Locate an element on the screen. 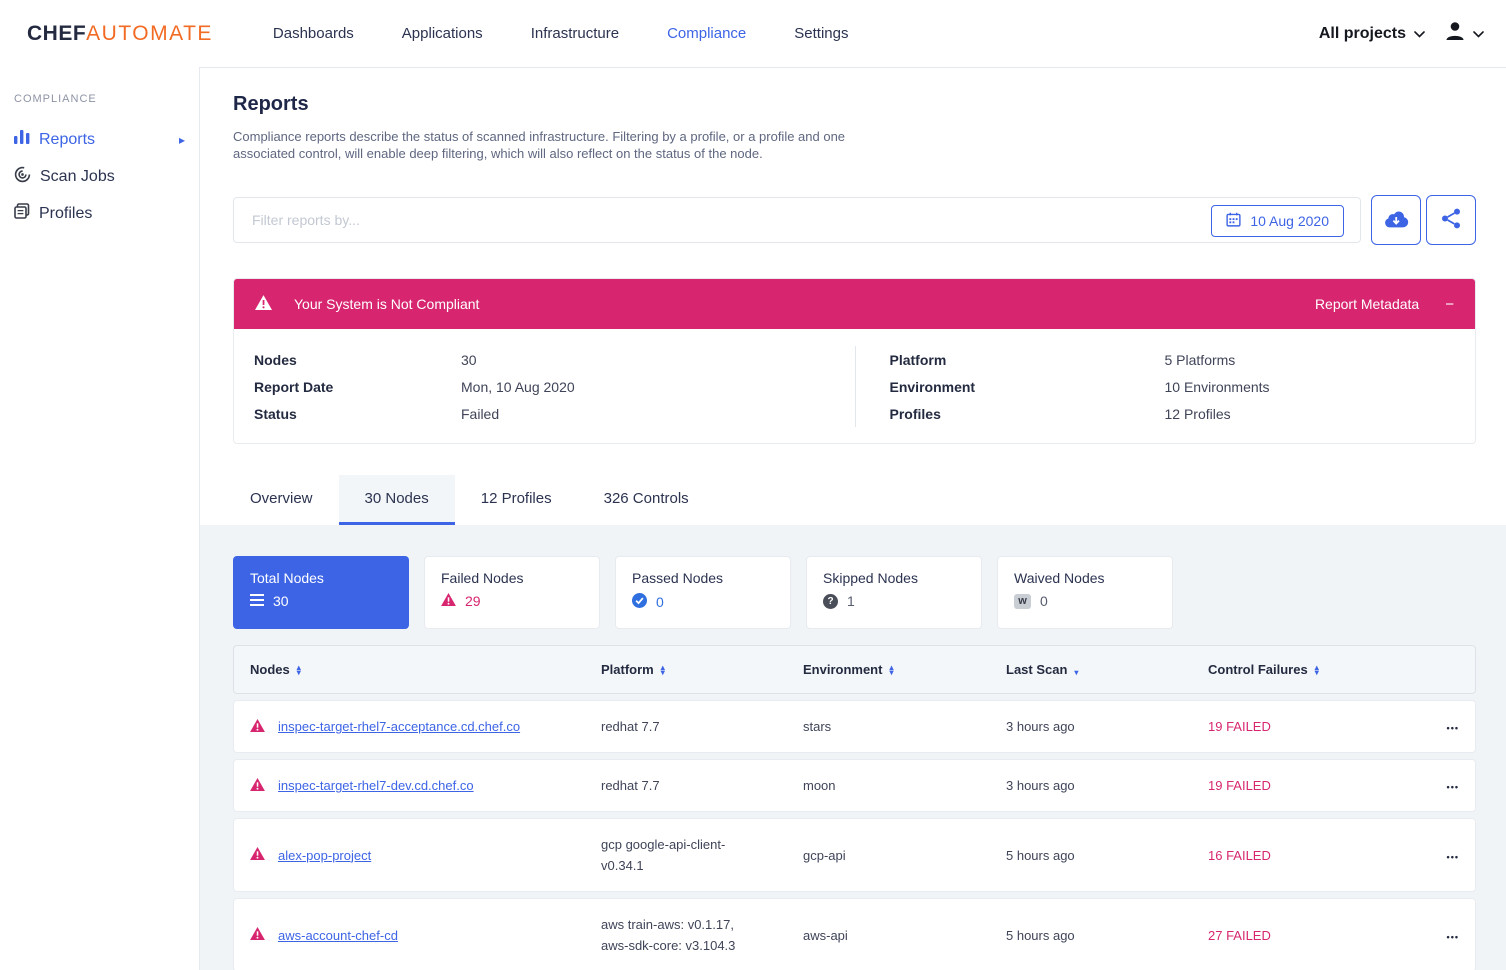 The width and height of the screenshot is (1506, 970). logo-automate-text: AUTOMATE is located at coordinates (149, 33).